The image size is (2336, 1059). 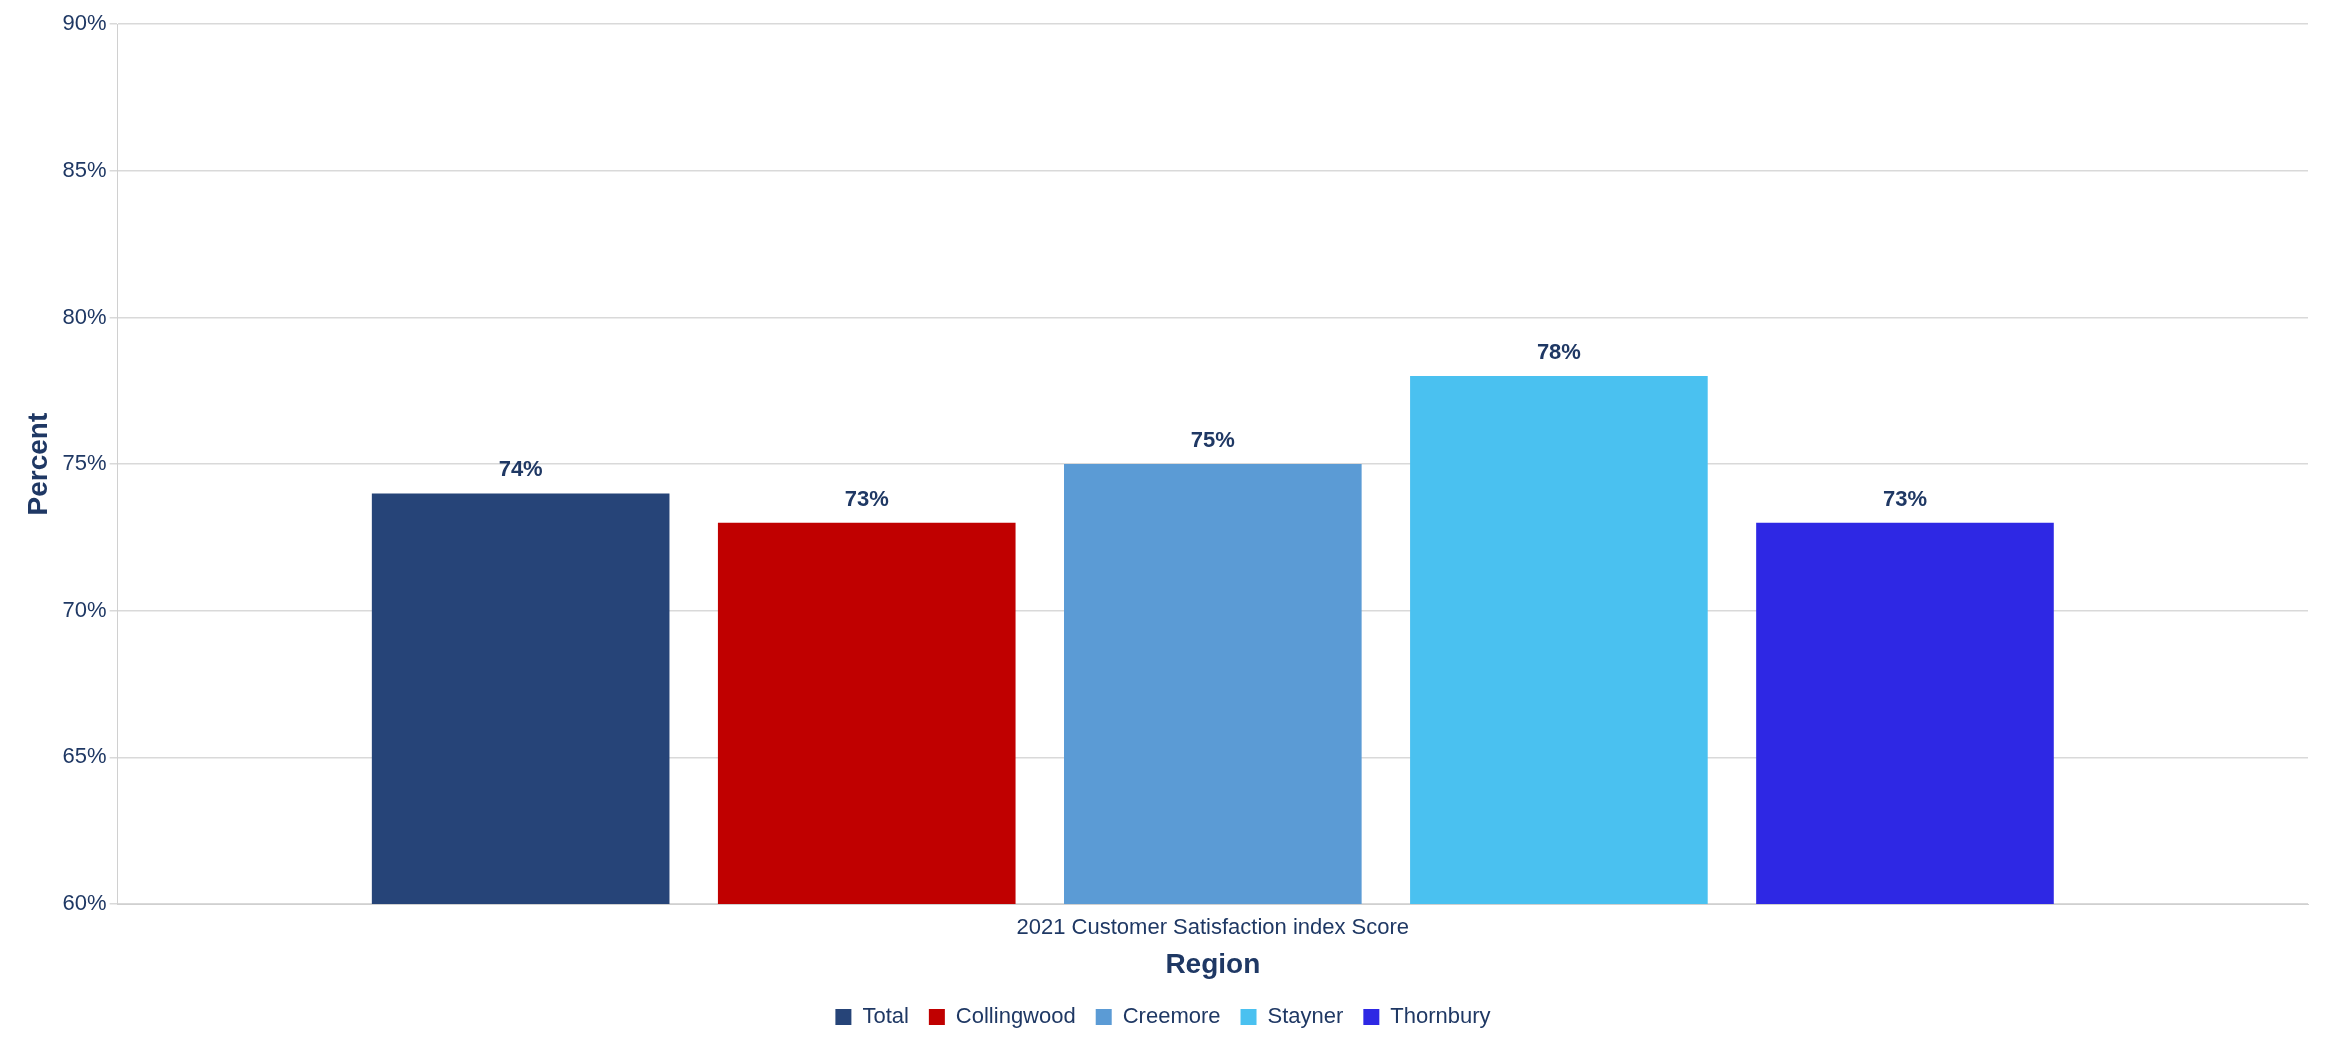 I want to click on data-label: 75%, so click(x=1212, y=440).